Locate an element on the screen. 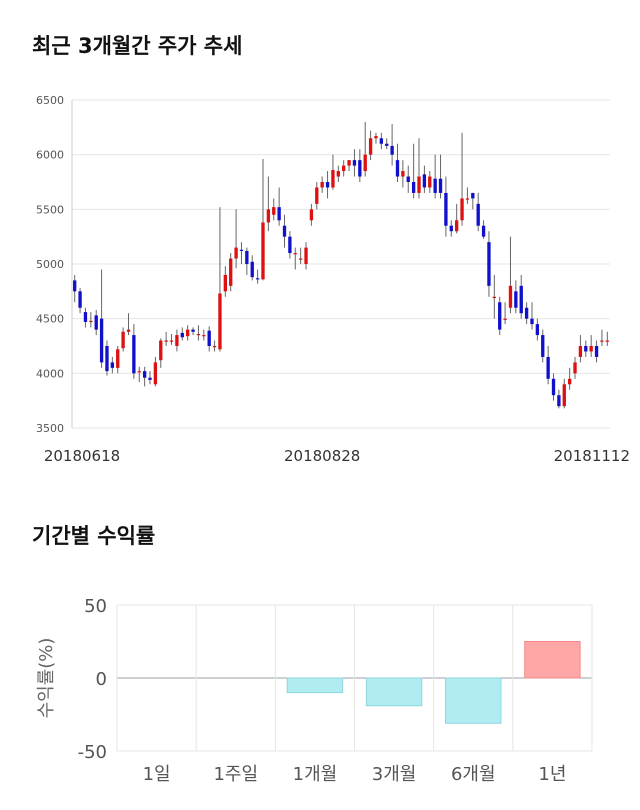 The image size is (640, 810). price-x-tick-label: 20180618 is located at coordinates (82, 456).